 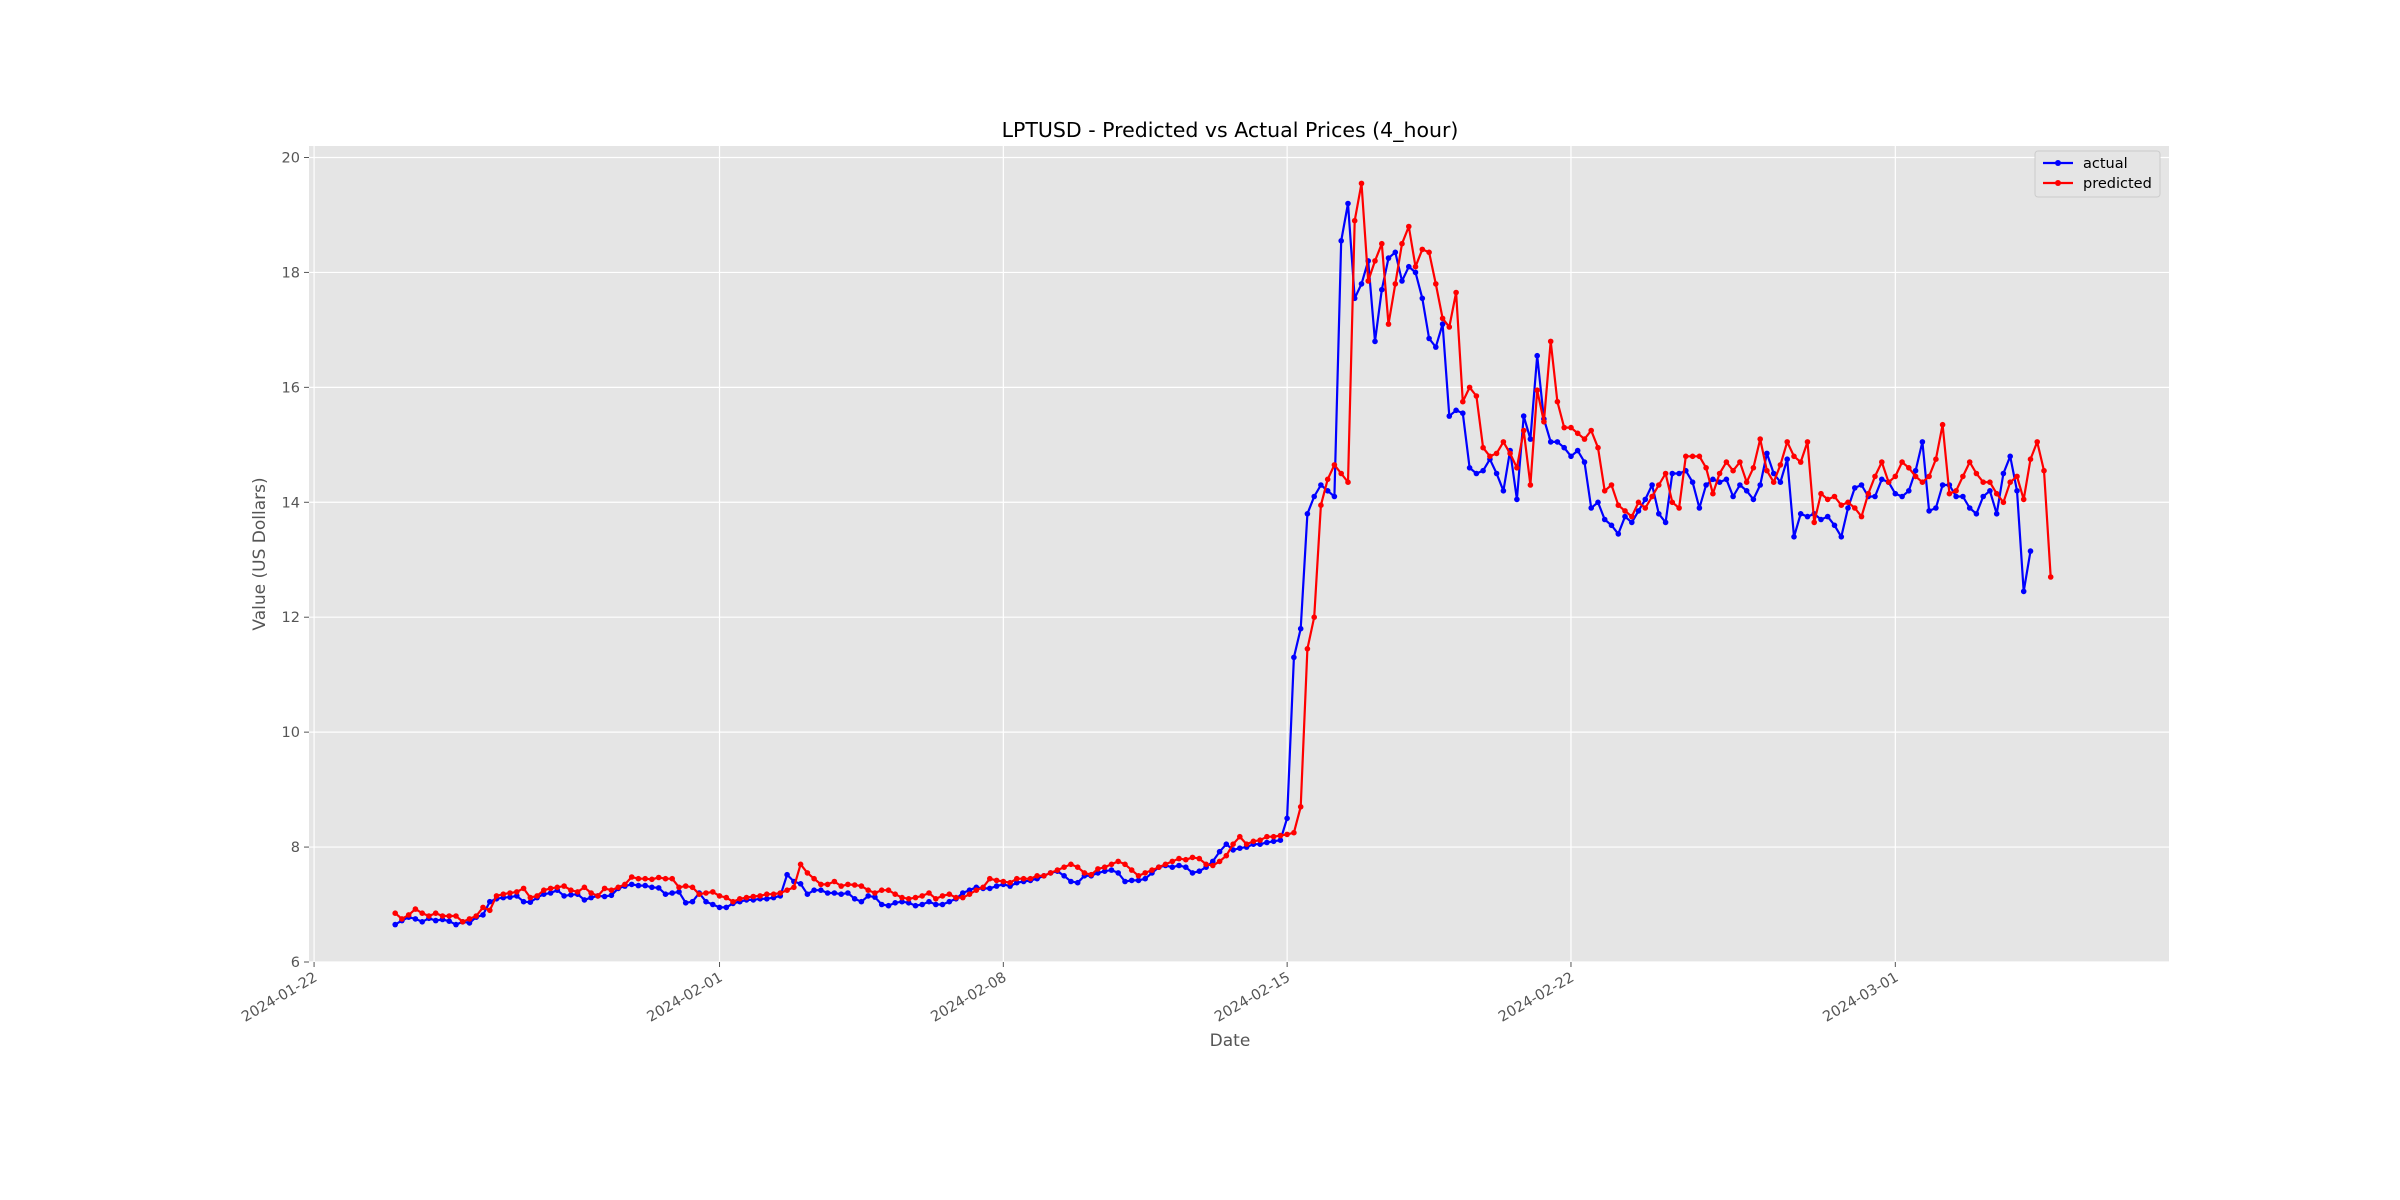 I want to click on y-tick-label: 6, so click(x=295, y=963).